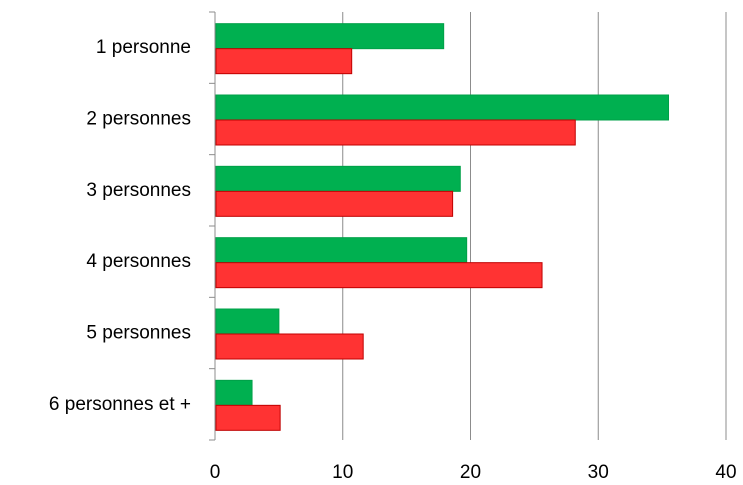  What do you see at coordinates (598, 472) in the screenshot?
I see `x-tick-label: 30` at bounding box center [598, 472].